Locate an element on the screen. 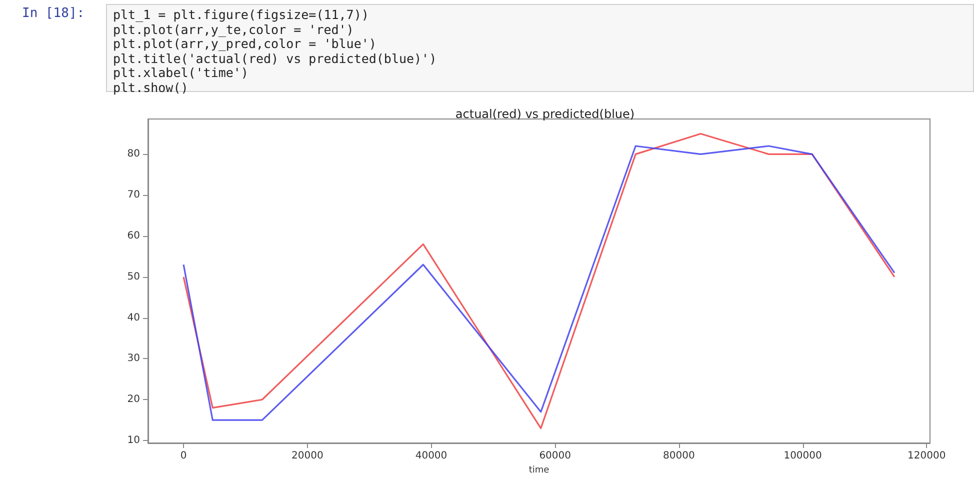 The width and height of the screenshot is (974, 483). y-tick-label: 70 is located at coordinates (133, 195).